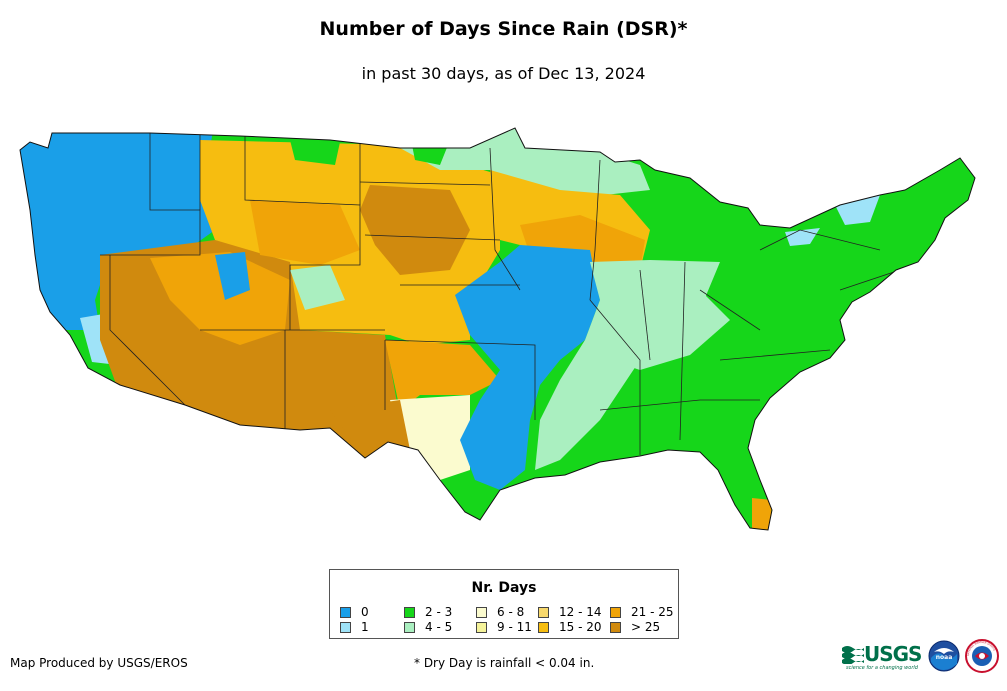 The width and height of the screenshot is (1007, 691). Describe the element at coordinates (503, 29) in the screenshot. I see `map-title: Number of Days Since Rain (DSR)*` at that location.